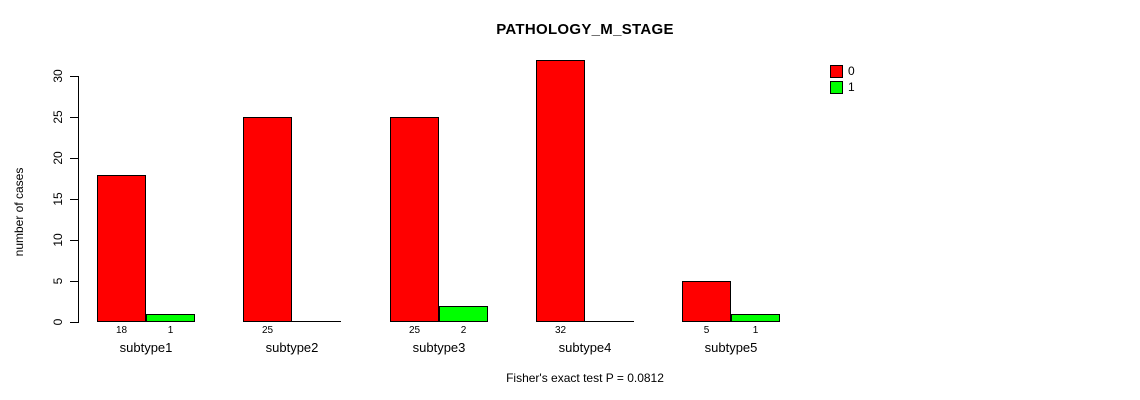 The width and height of the screenshot is (1140, 400). What do you see at coordinates (170, 318) in the screenshot?
I see `bar-s1-subtype1` at bounding box center [170, 318].